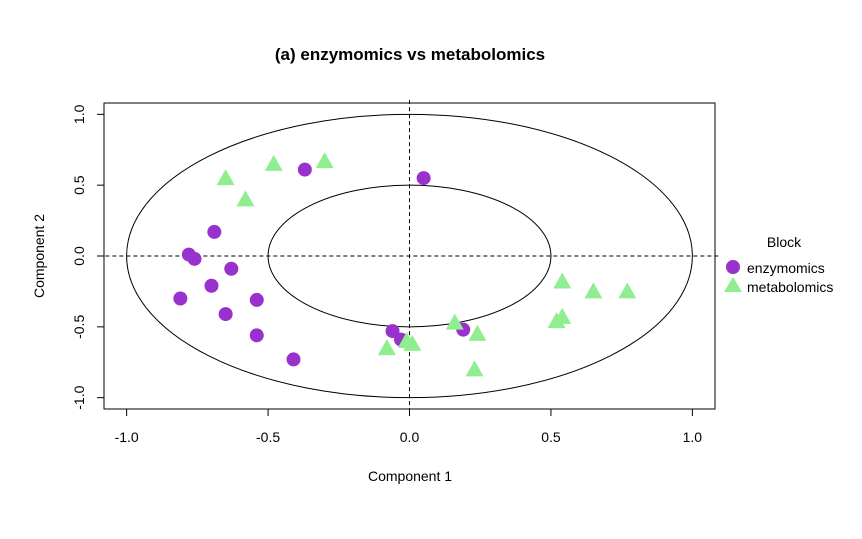 The image size is (862, 539). What do you see at coordinates (268, 437) in the screenshot?
I see `x-tick-label: -0.5` at bounding box center [268, 437].